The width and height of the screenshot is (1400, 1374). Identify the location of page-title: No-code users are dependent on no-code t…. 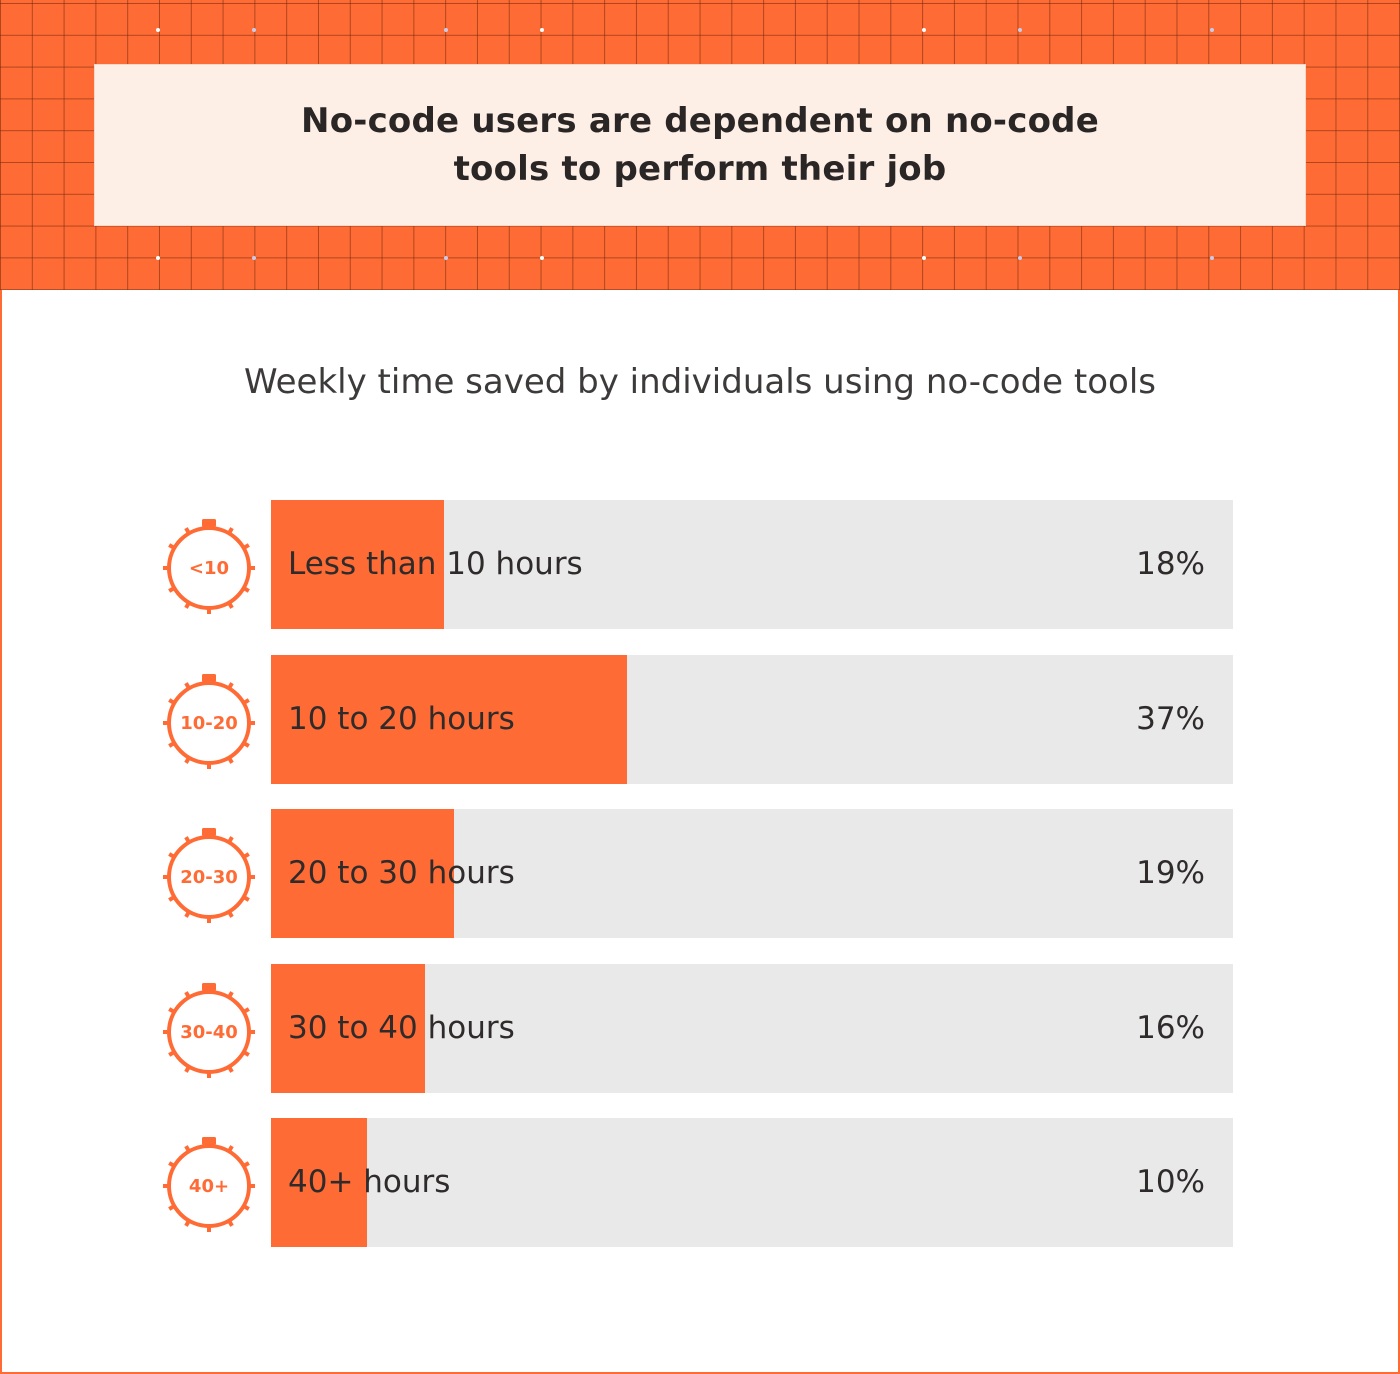
(700, 145).